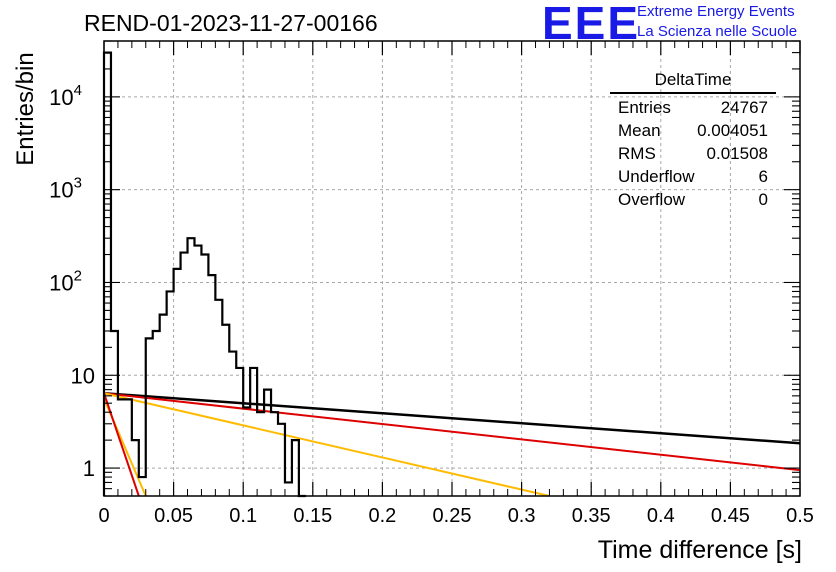  What do you see at coordinates (693, 130) in the screenshot?
I see `stats-row: Mean 0.004051` at bounding box center [693, 130].